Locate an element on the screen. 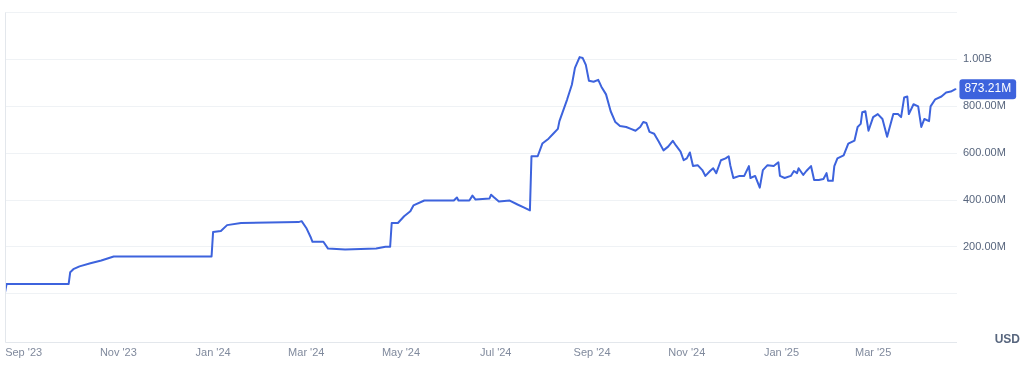 Image resolution: width=1024 pixels, height=370 pixels. x-tick-label: Jul '24 is located at coordinates (496, 351).